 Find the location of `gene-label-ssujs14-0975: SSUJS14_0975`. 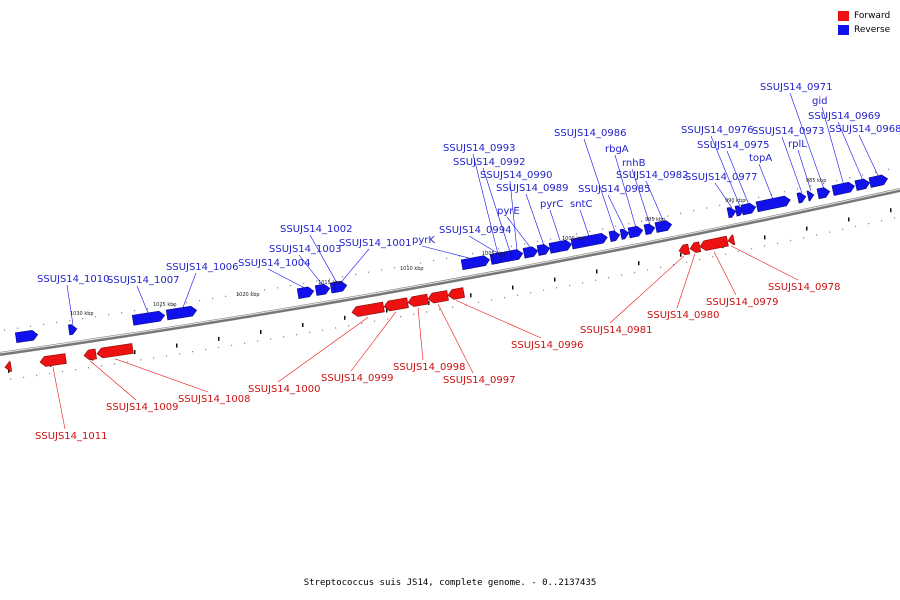

gene-label-ssujs14-0975: SSUJS14_0975 is located at coordinates (733, 145).